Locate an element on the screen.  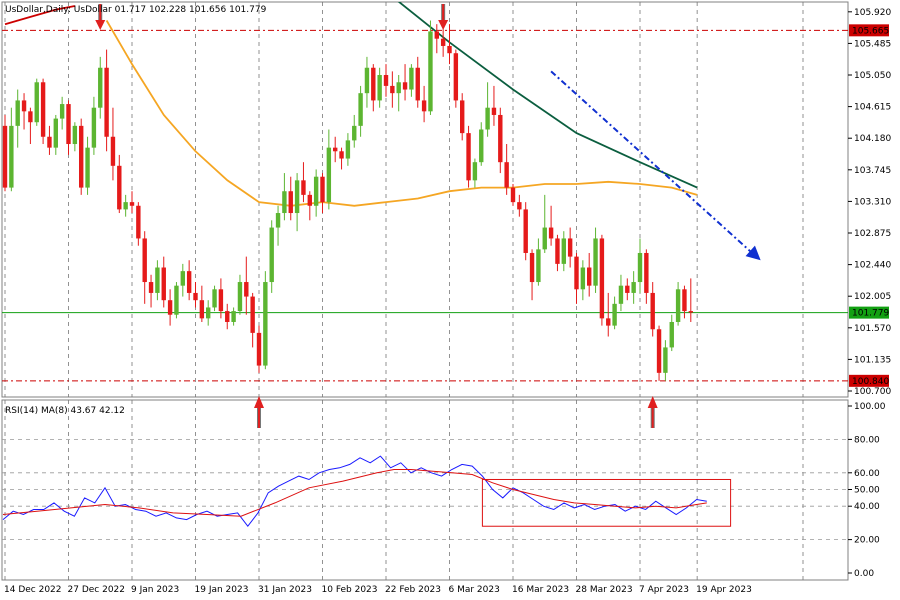
down-marker-arrow is located at coordinates (100, 17).